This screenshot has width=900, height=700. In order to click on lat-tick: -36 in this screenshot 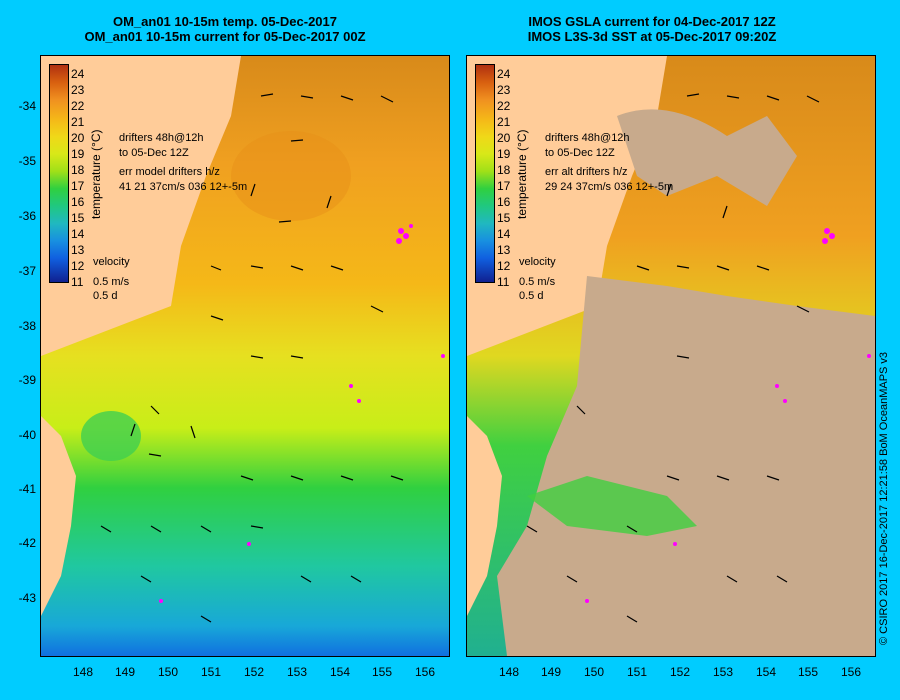, I will do `click(27, 216)`.